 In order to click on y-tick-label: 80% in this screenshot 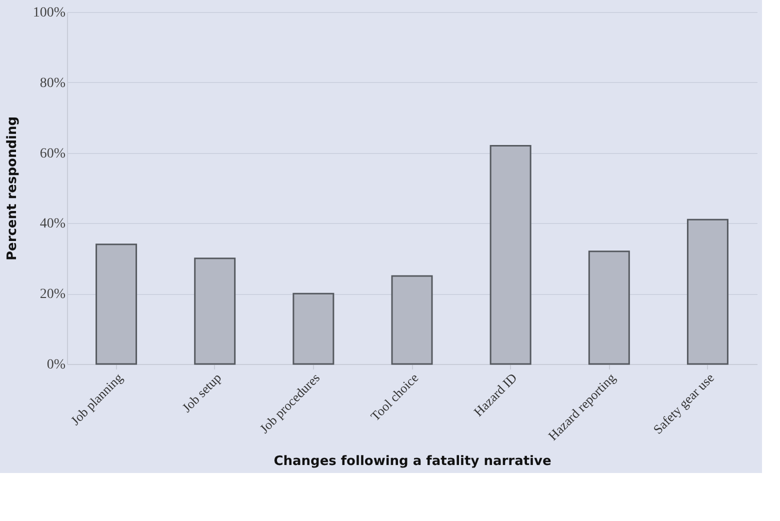, I will do `click(53, 83)`.